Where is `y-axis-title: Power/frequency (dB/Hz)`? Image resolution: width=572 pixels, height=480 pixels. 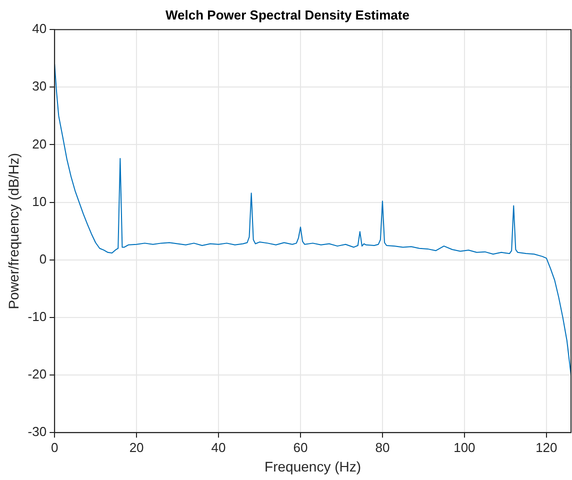
y-axis-title: Power/frequency (dB/Hz) is located at coordinates (13, 231).